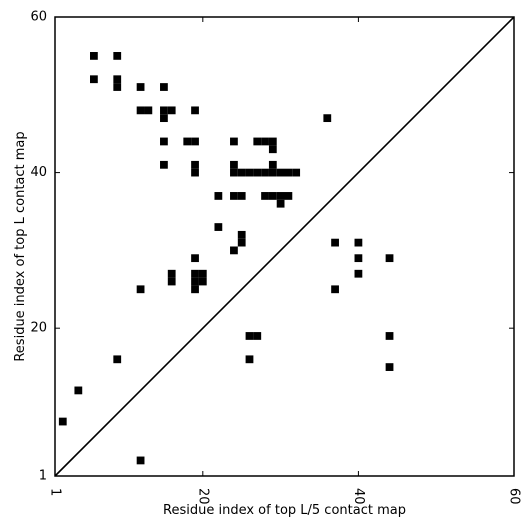 The image size is (531, 531). What do you see at coordinates (285, 496) in the screenshot?
I see `x-tick-labels: 1 20 40 60` at bounding box center [285, 496].